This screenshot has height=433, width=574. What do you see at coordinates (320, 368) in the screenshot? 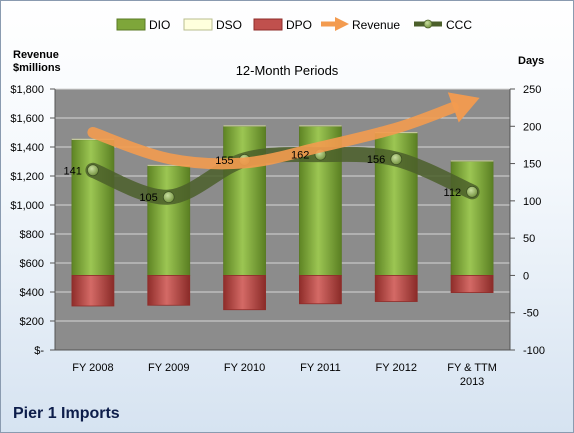
I see `x-tick-label: FY 2011` at bounding box center [320, 368].